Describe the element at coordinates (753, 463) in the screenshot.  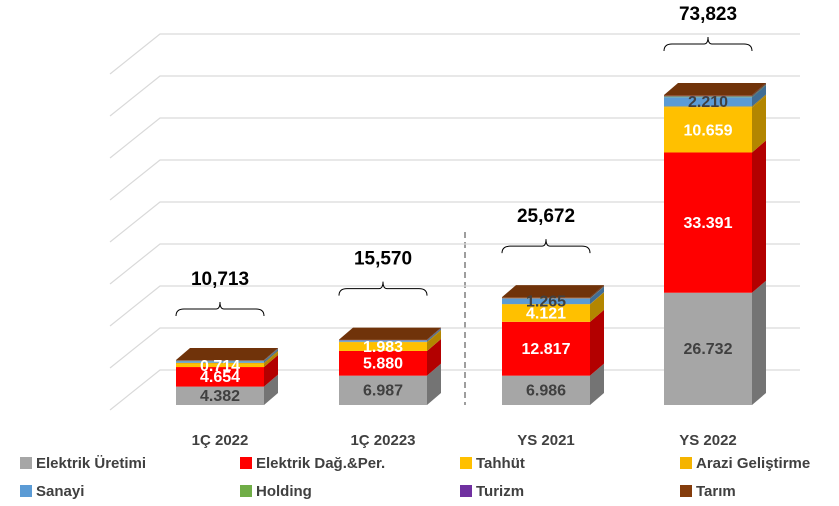
I see `legend-label: Arazi Geliştirme` at that location.